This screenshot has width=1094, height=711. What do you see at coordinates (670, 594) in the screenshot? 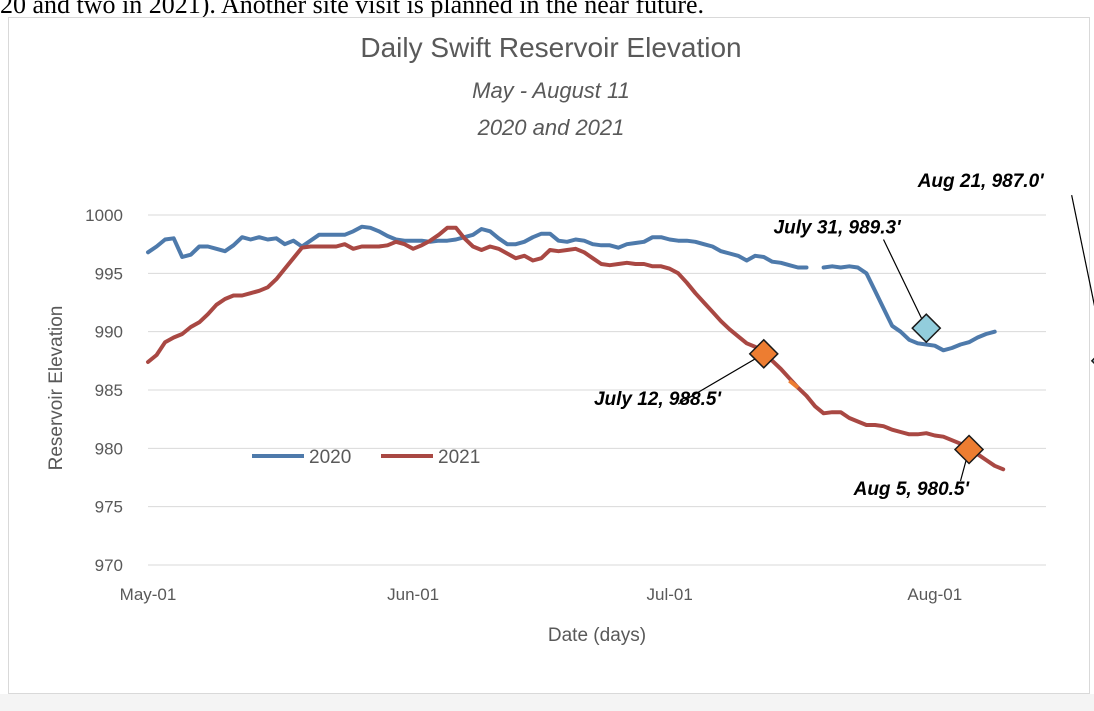
I see `x-tick-label: Jul-01` at bounding box center [670, 594].